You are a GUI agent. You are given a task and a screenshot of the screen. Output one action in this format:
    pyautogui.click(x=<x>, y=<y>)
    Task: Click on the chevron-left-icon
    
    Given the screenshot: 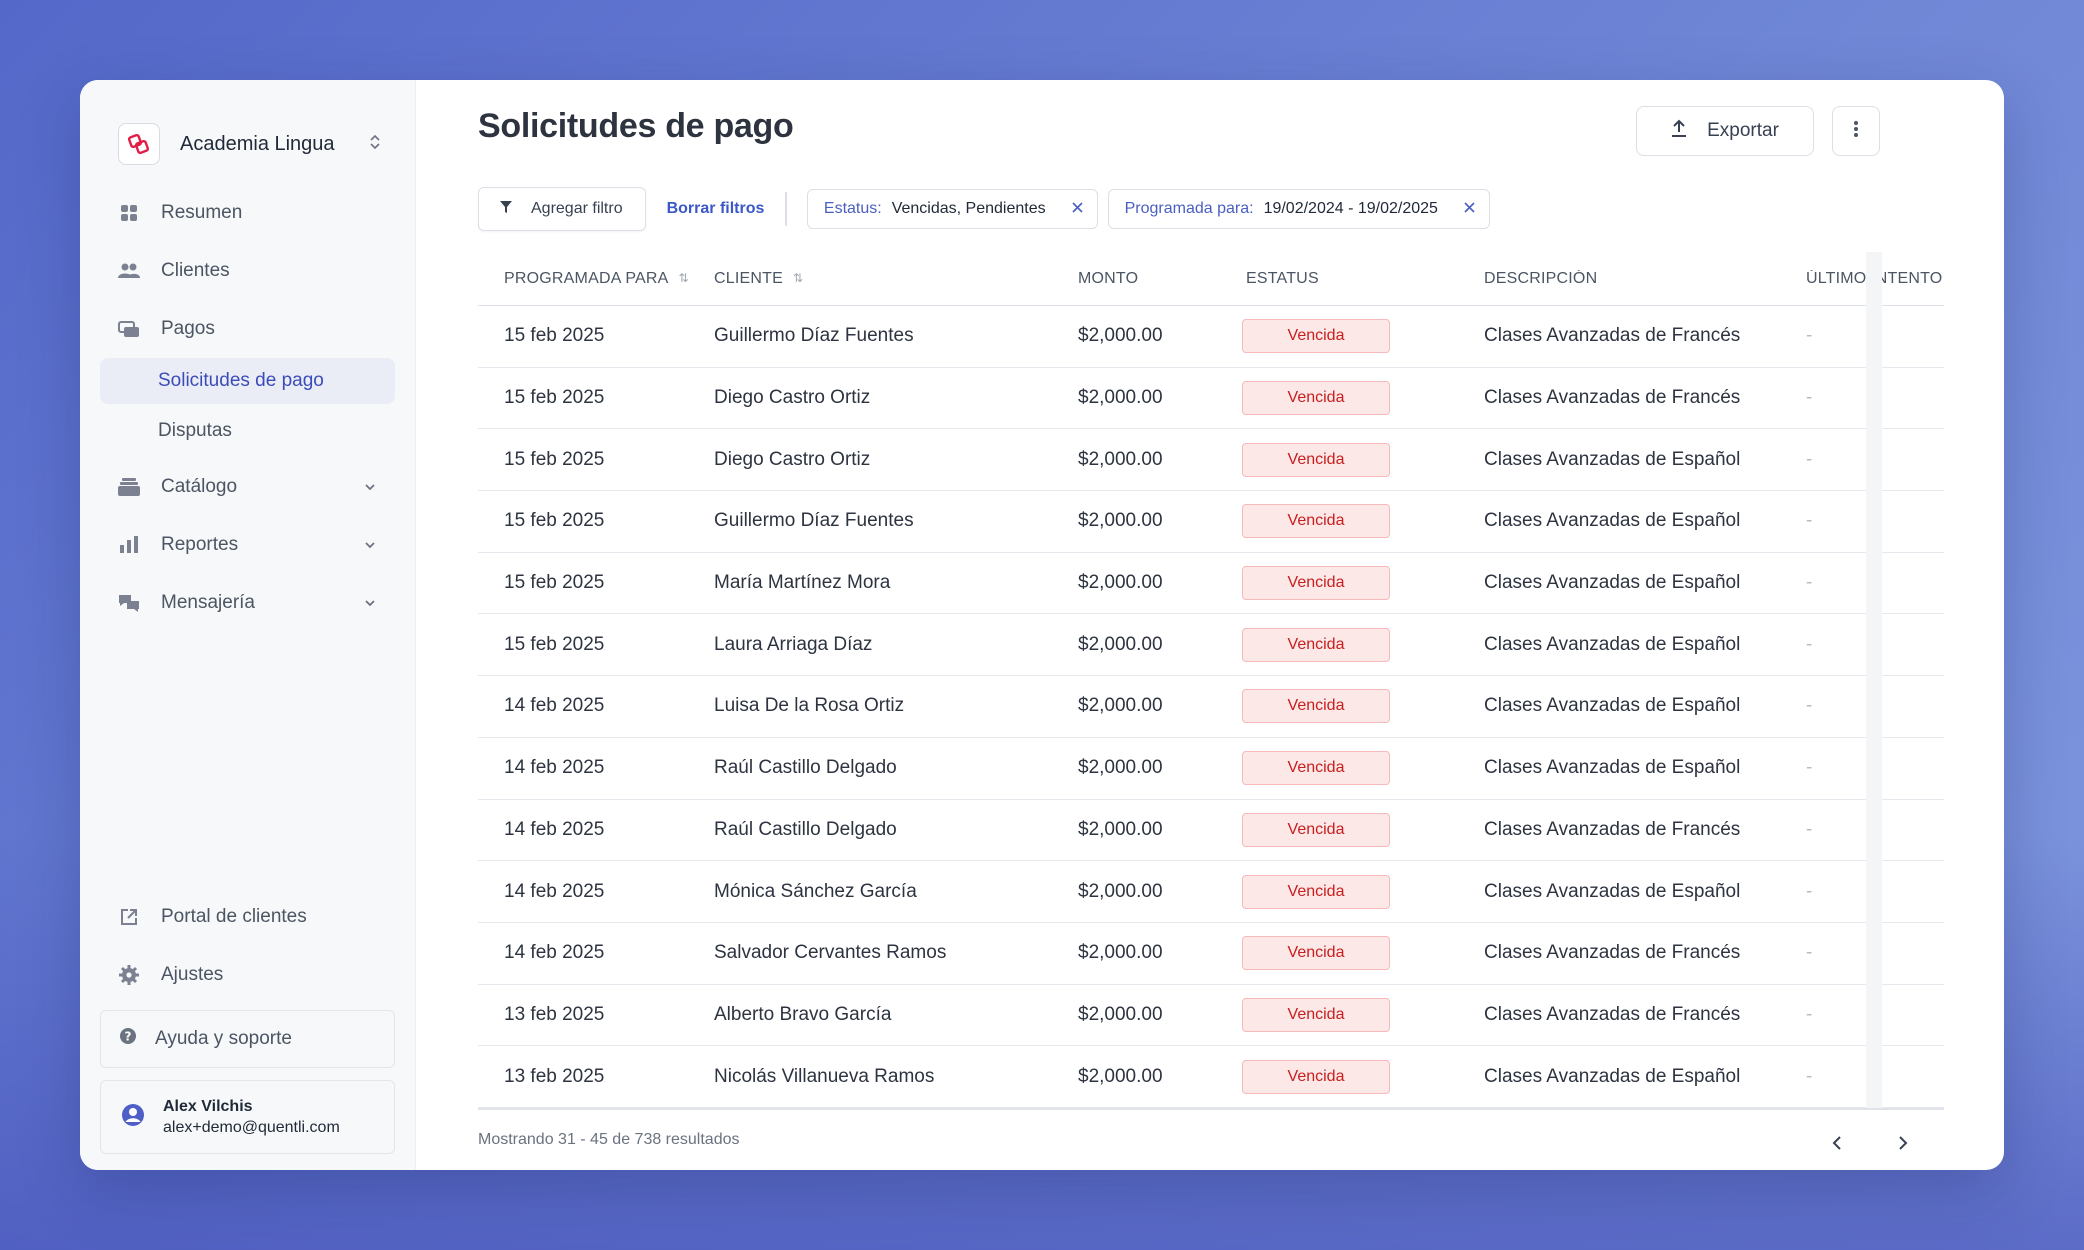 What is the action you would take?
    pyautogui.click(x=1837, y=1143)
    